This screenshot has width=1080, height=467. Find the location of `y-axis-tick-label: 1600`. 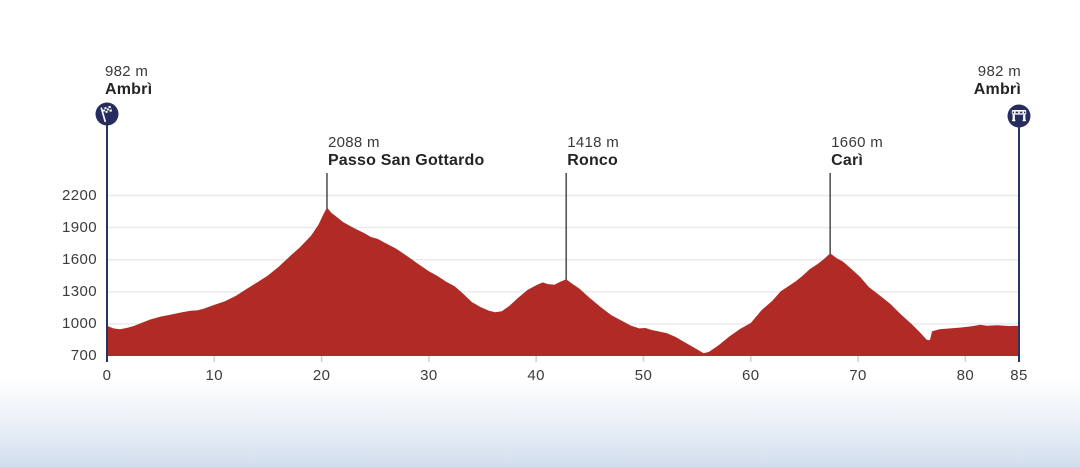

y-axis-tick-label: 1600 is located at coordinates (79, 259).